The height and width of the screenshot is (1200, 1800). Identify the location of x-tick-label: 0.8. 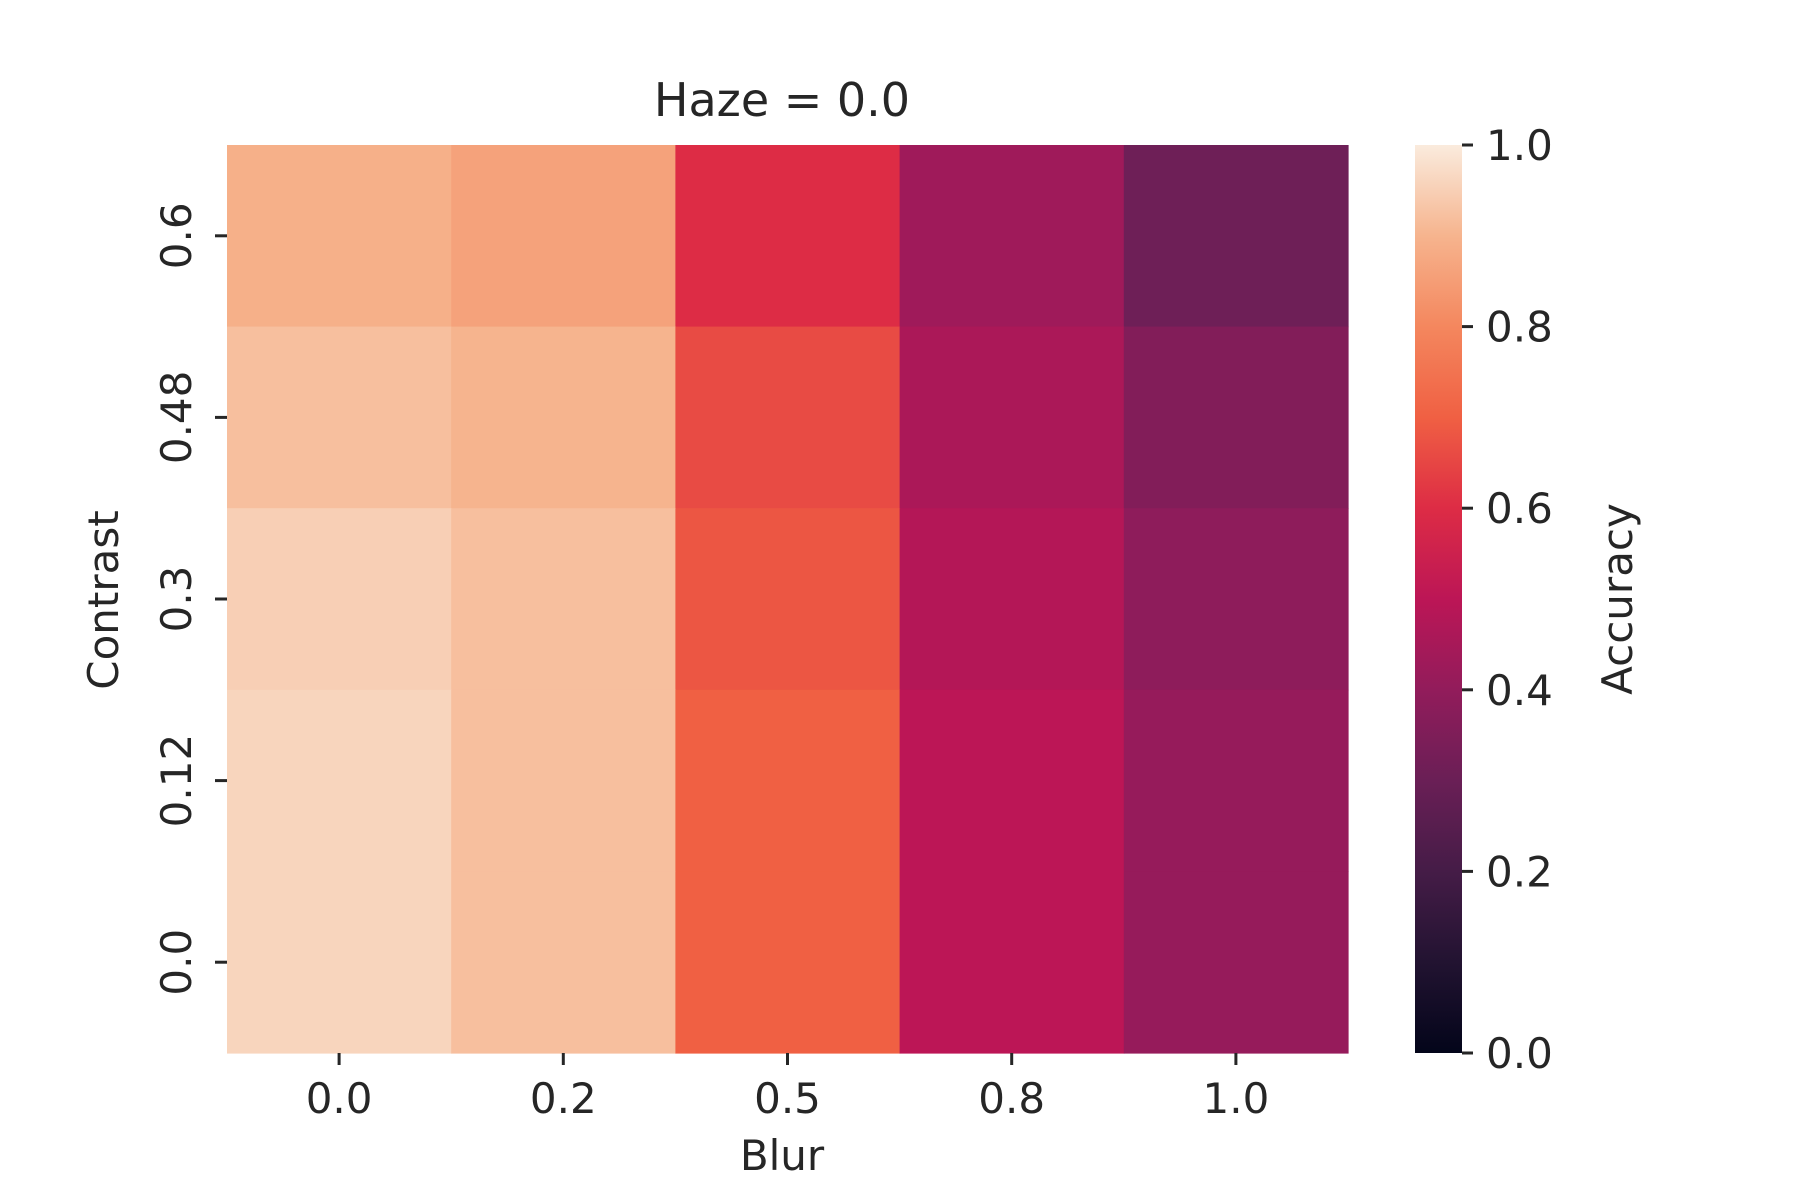
(1011, 1098).